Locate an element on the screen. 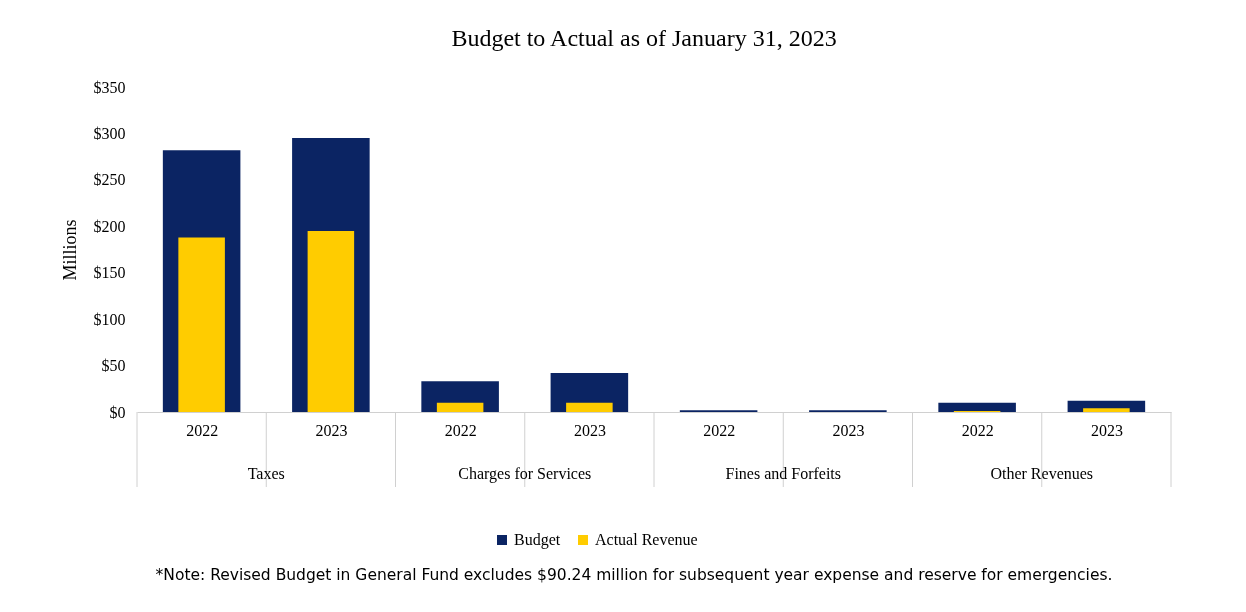  y-tick-label: $100 is located at coordinates (109, 319).